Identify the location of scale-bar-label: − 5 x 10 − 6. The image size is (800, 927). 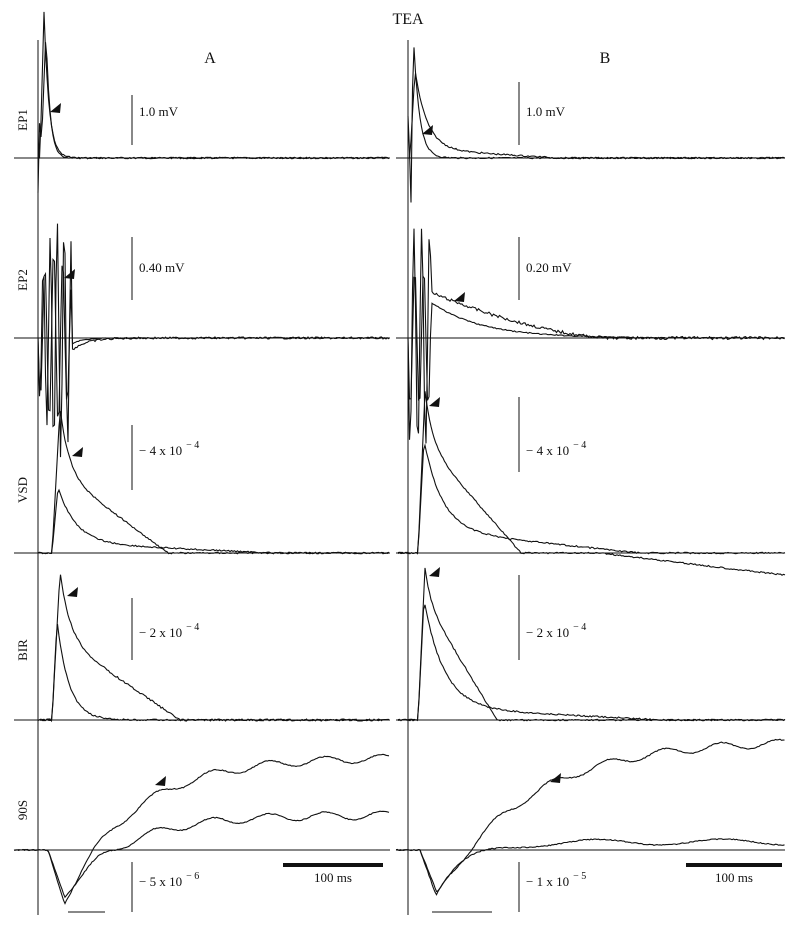
(169, 880).